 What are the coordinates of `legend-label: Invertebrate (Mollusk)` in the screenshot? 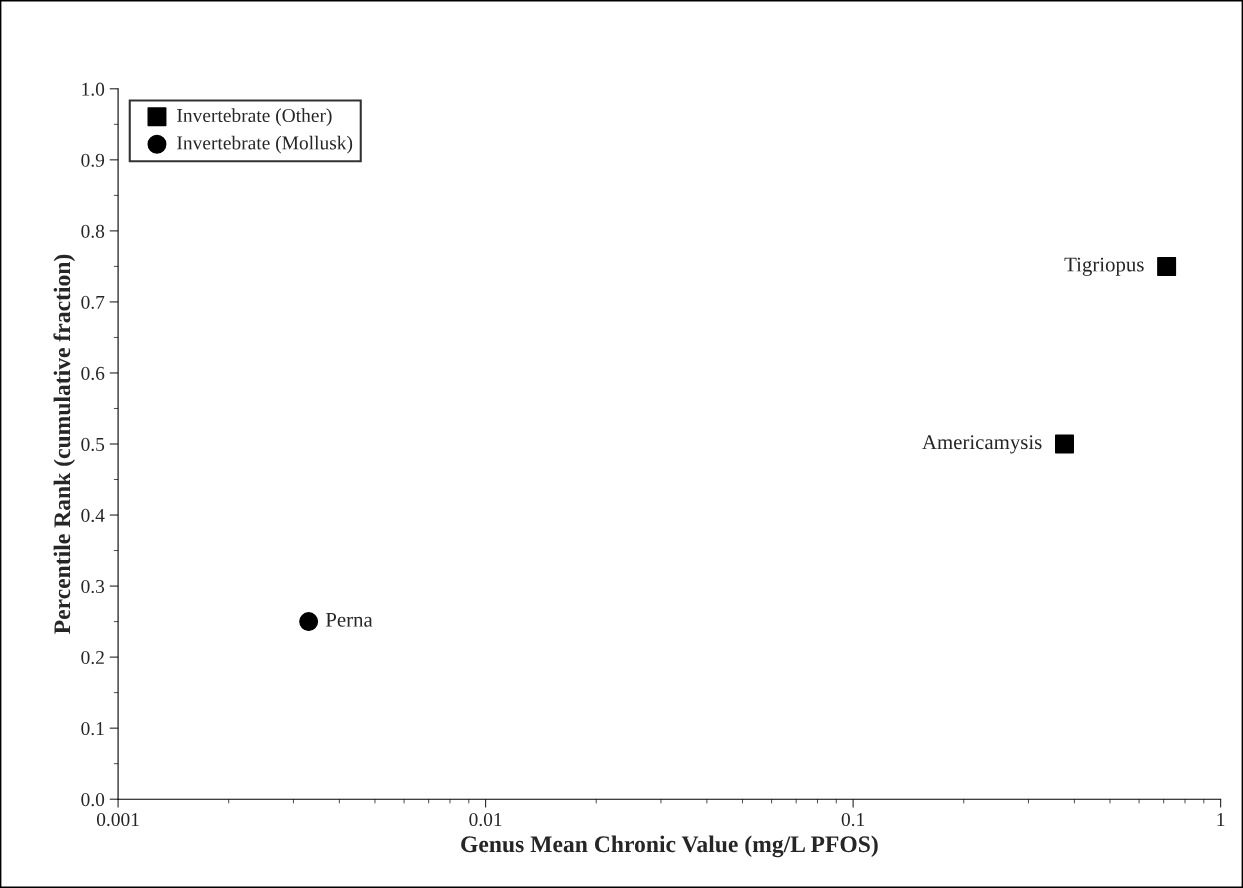 It's located at (265, 144).